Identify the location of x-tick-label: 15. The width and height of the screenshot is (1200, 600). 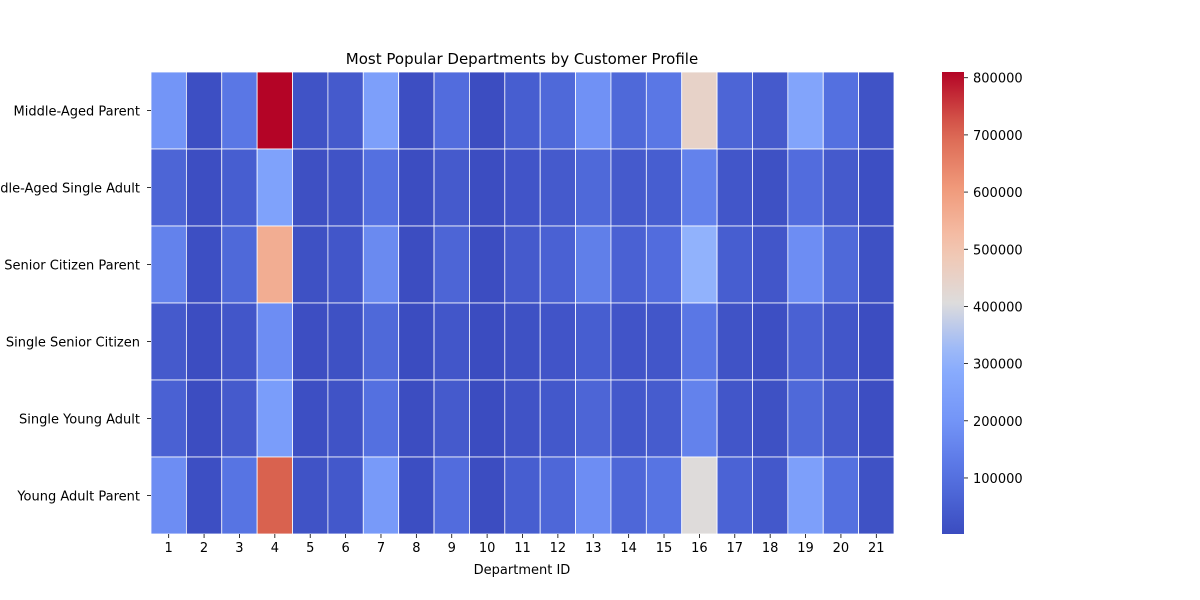
(664, 548).